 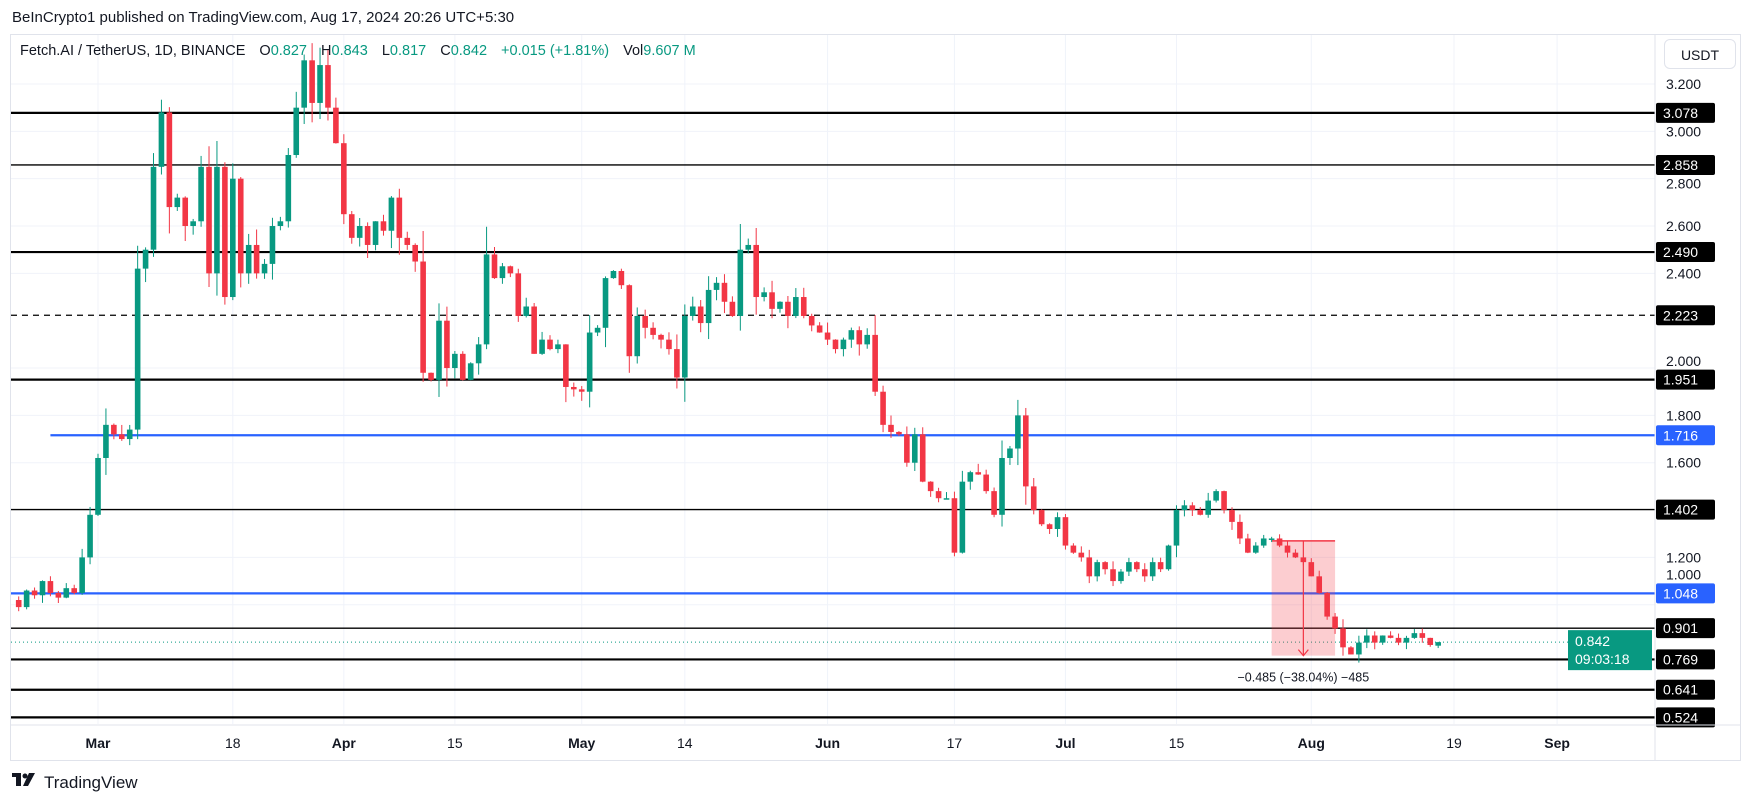 I want to click on currency-button: USDT, so click(x=1700, y=54).